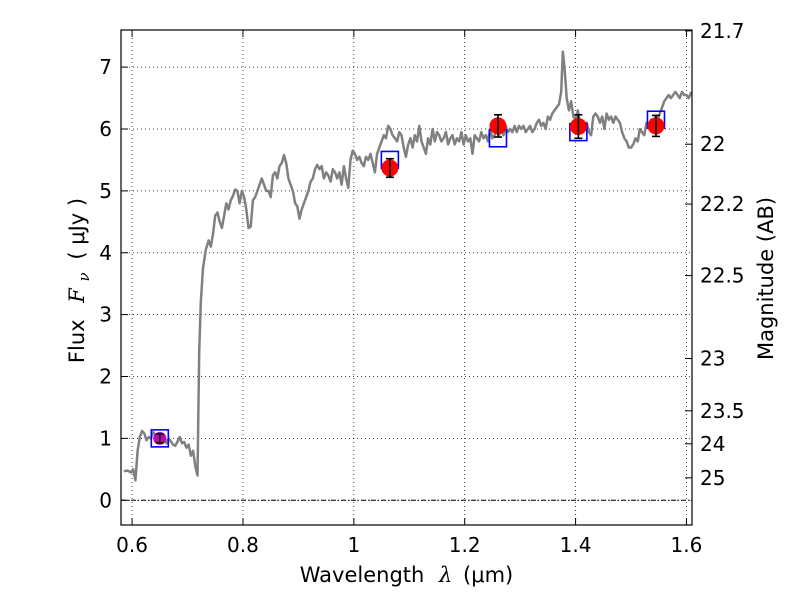 Image resolution: width=800 pixels, height=600 pixels. What do you see at coordinates (105, 253) in the screenshot?
I see `y-tick-label: 4` at bounding box center [105, 253].